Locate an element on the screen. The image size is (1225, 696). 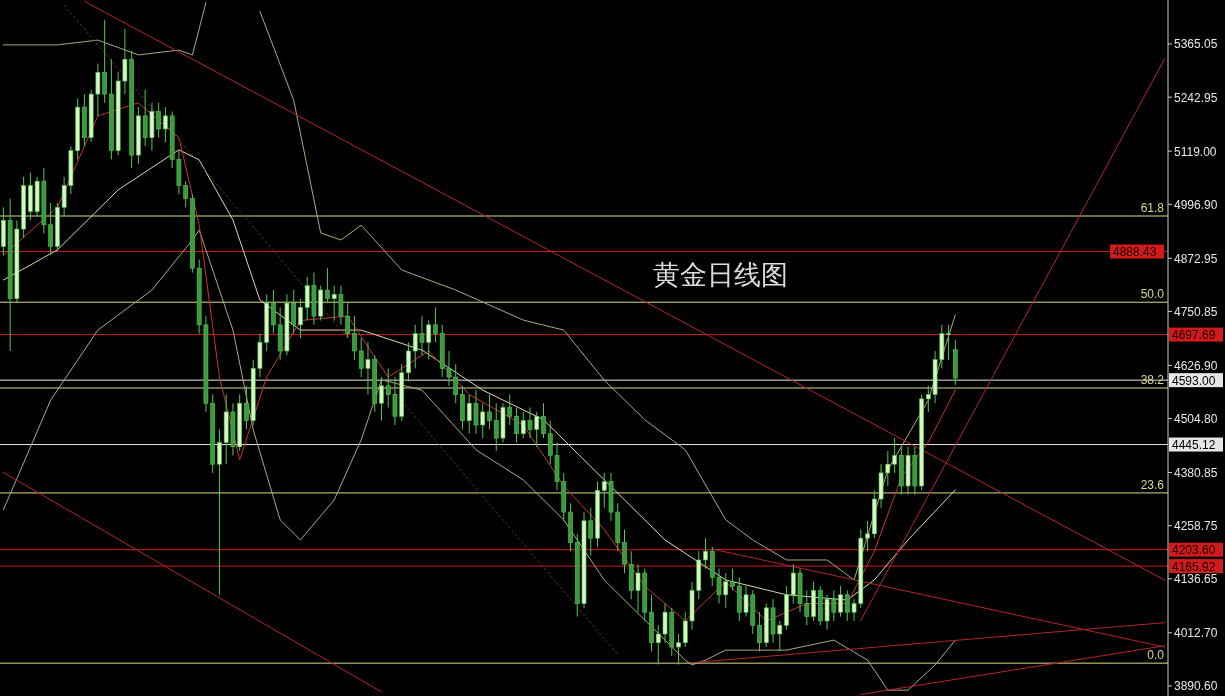
annotation: 50.0 is located at coordinates (1152, 294).